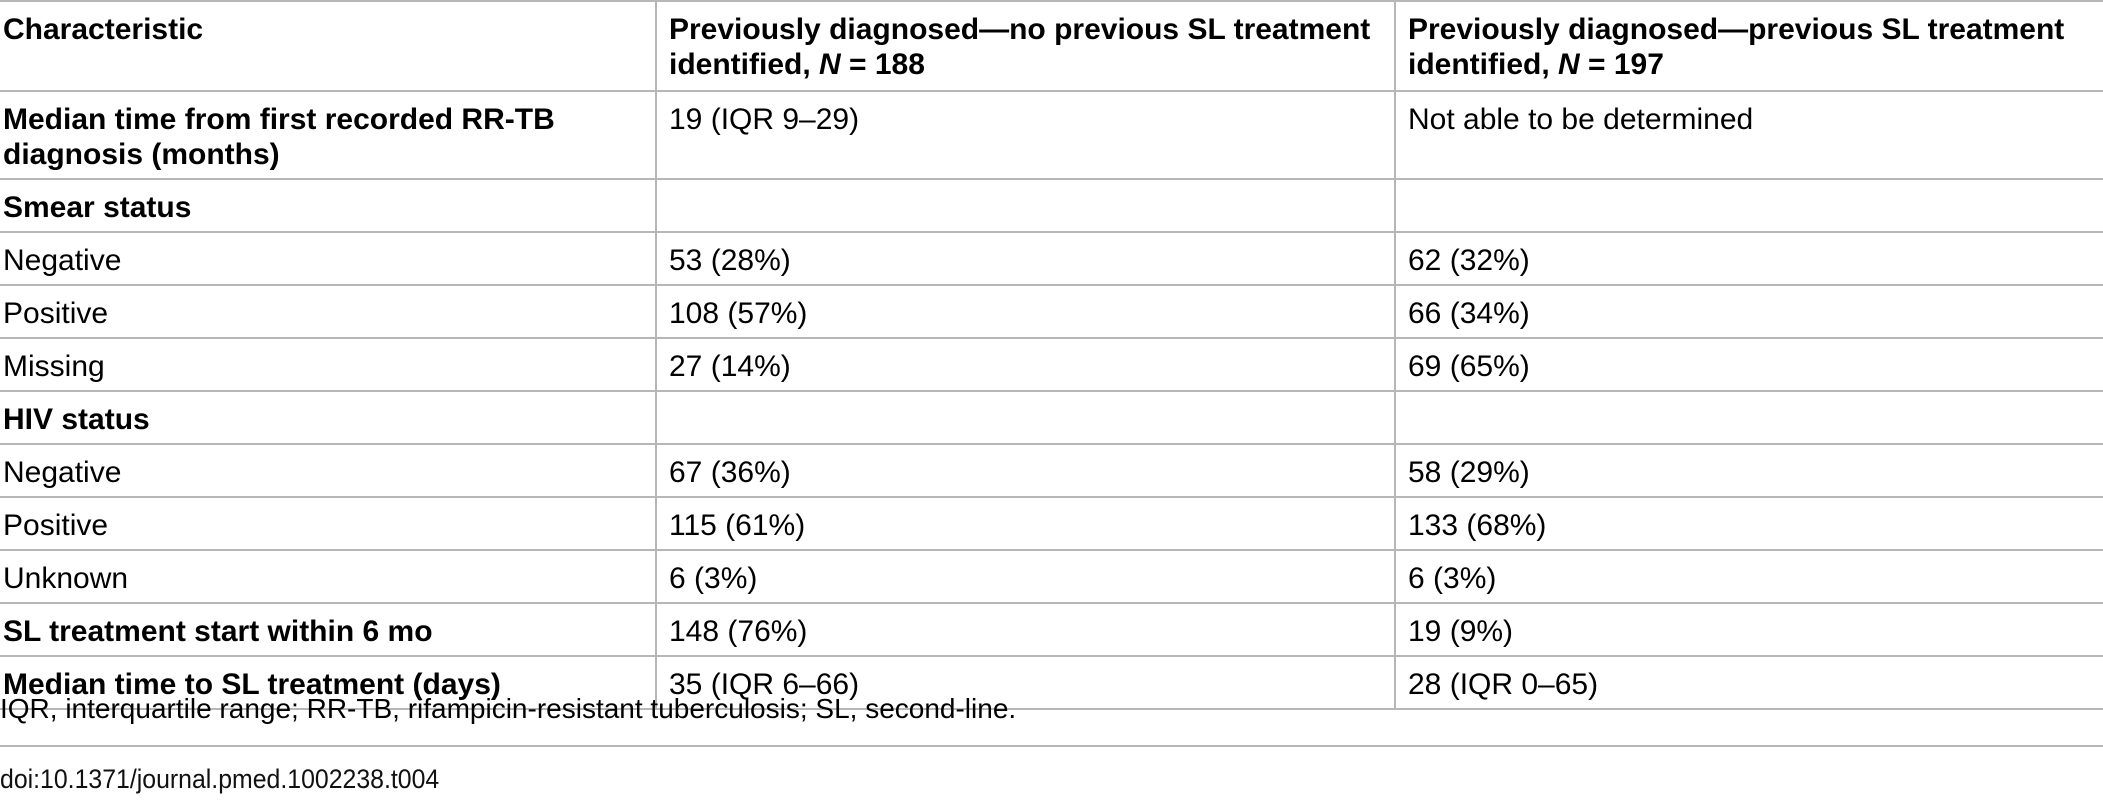  What do you see at coordinates (328, 364) in the screenshot?
I see `row-label: Missing` at bounding box center [328, 364].